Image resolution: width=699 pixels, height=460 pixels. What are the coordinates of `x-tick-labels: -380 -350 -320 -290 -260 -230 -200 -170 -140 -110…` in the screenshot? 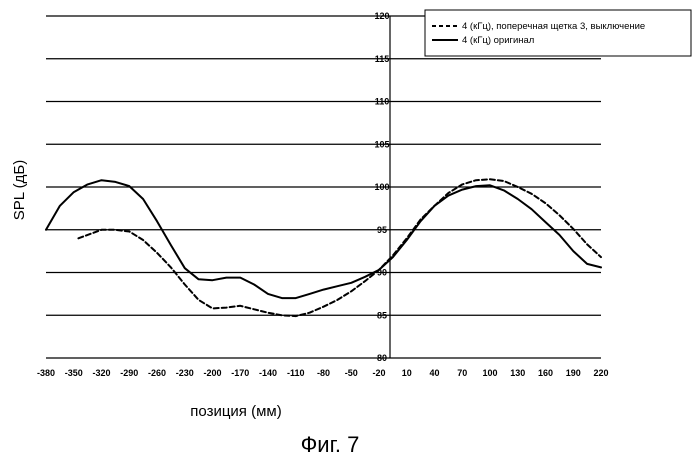 It's located at (323, 373).